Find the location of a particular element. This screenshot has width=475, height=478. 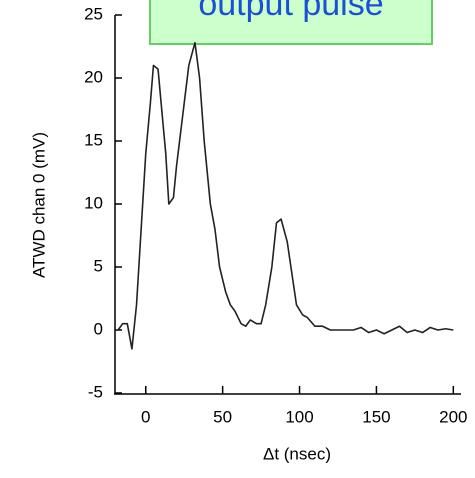

y-tick-label: -5 is located at coordinates (95, 391).